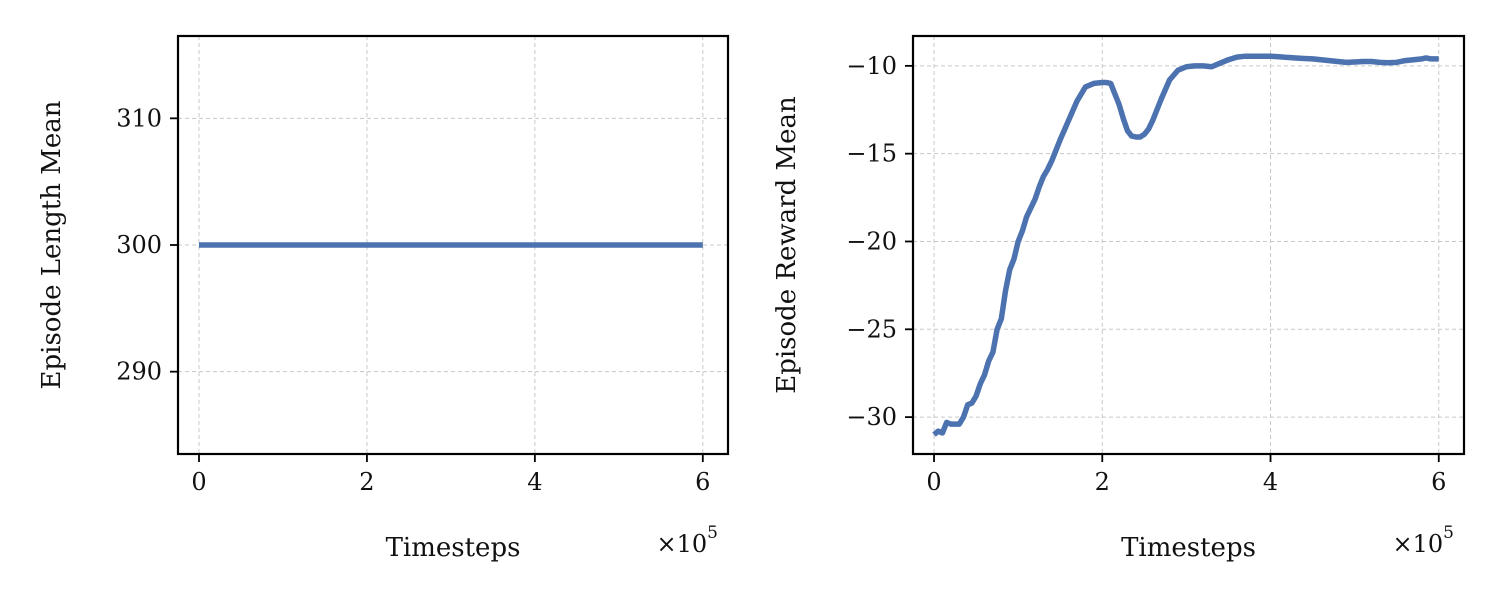 The image size is (1500, 600). I want to click on length-x-tick-label-0: 0, so click(198, 482).